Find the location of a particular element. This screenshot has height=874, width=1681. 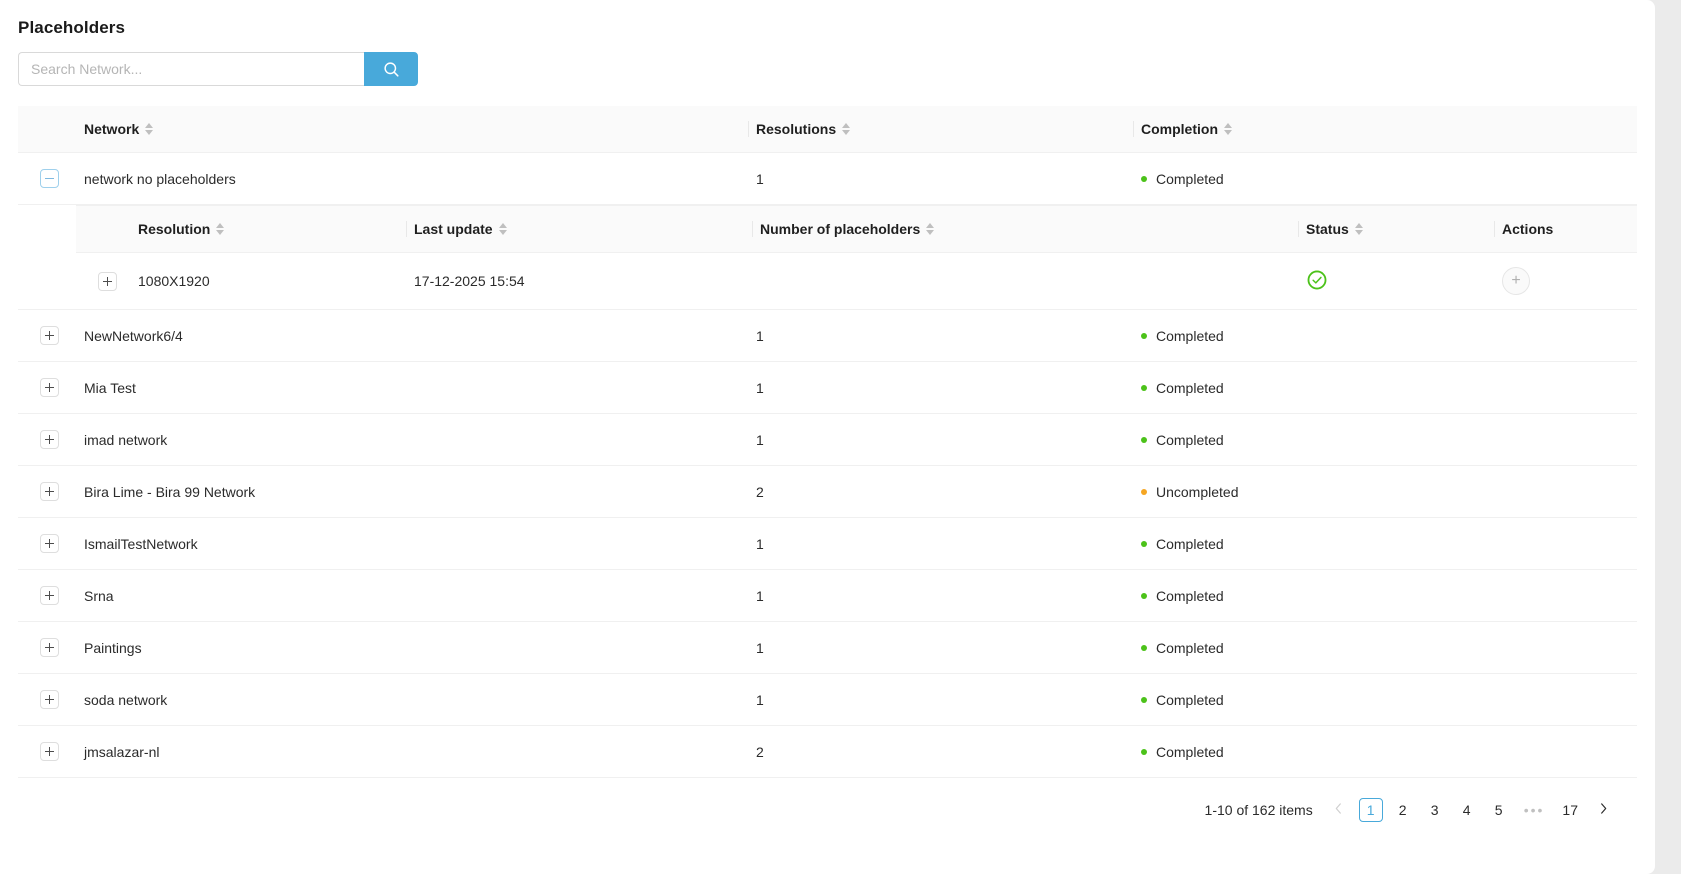

nested-table-row: 1080X1920 17-12-2025 15:54 is located at coordinates (856, 281).